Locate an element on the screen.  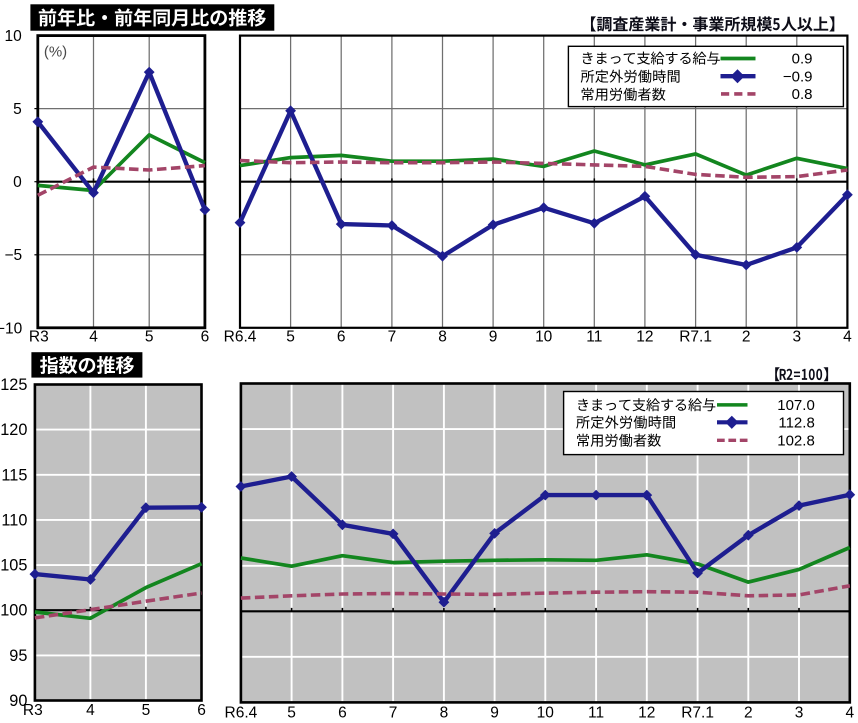
svg-text: 120 is located at coordinates (13, 430).